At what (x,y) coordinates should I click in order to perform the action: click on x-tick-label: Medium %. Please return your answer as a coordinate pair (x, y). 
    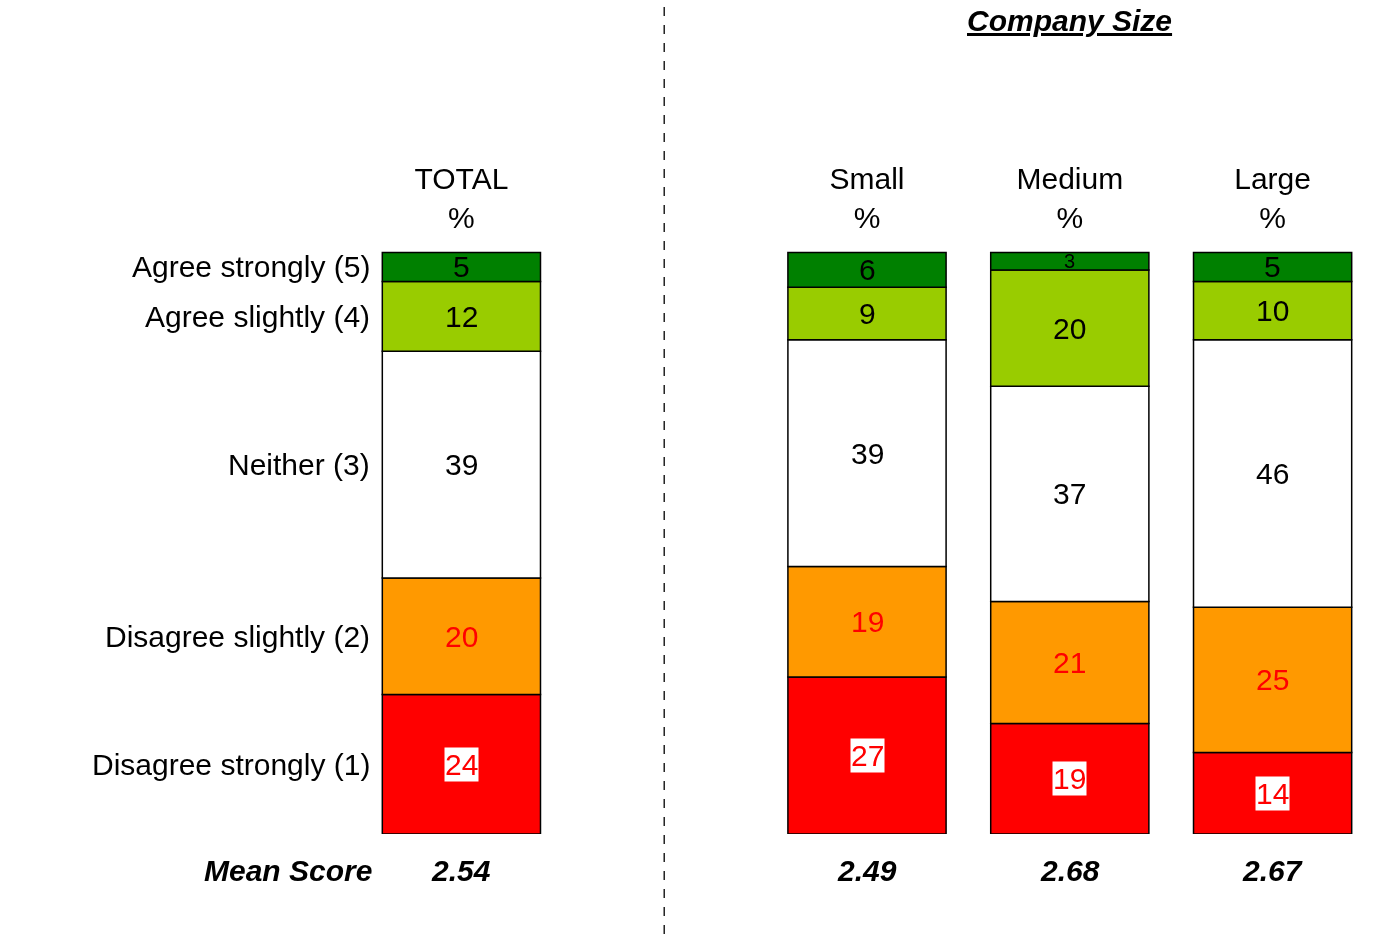
    Looking at the image, I should click on (1070, 198).